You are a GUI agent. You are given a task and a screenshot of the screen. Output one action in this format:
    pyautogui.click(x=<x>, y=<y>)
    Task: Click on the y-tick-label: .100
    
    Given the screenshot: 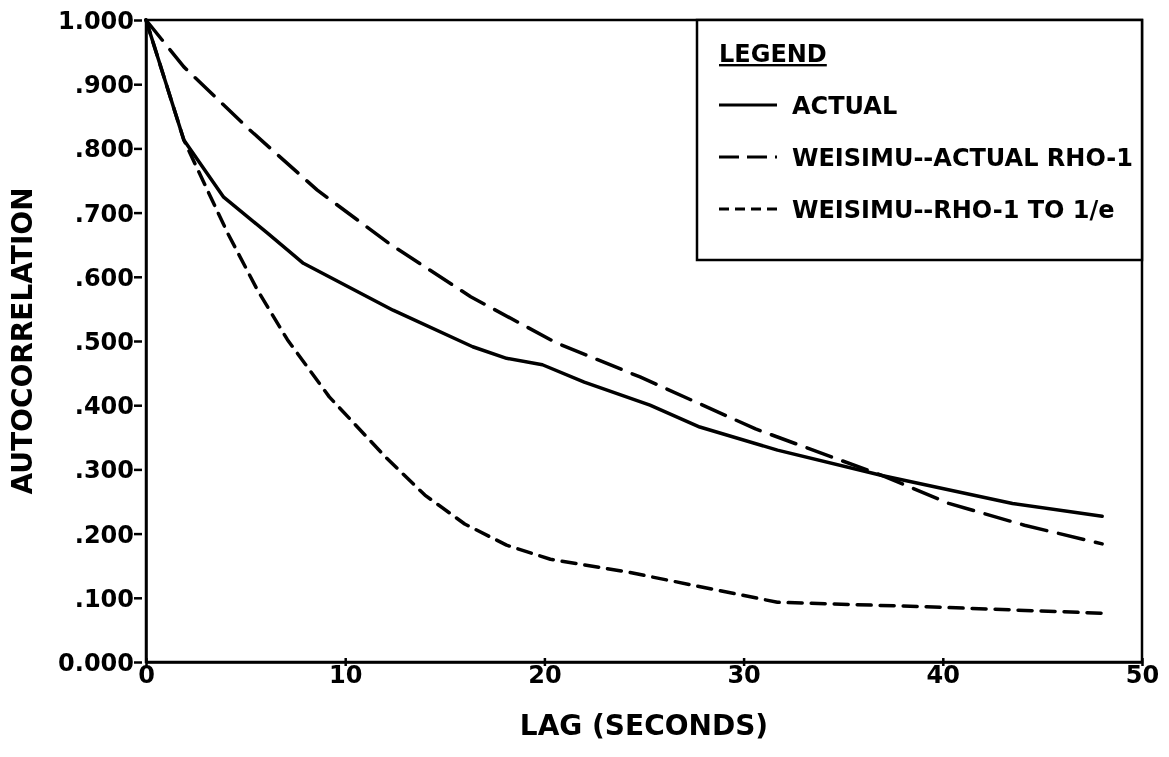 What is the action you would take?
    pyautogui.click(x=104, y=598)
    